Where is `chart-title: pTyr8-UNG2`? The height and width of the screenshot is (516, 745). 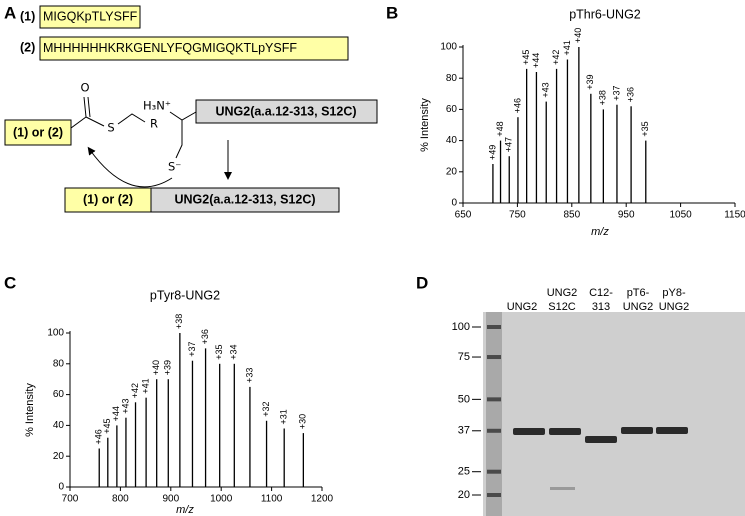 chart-title: pTyr8-UNG2 is located at coordinates (185, 295).